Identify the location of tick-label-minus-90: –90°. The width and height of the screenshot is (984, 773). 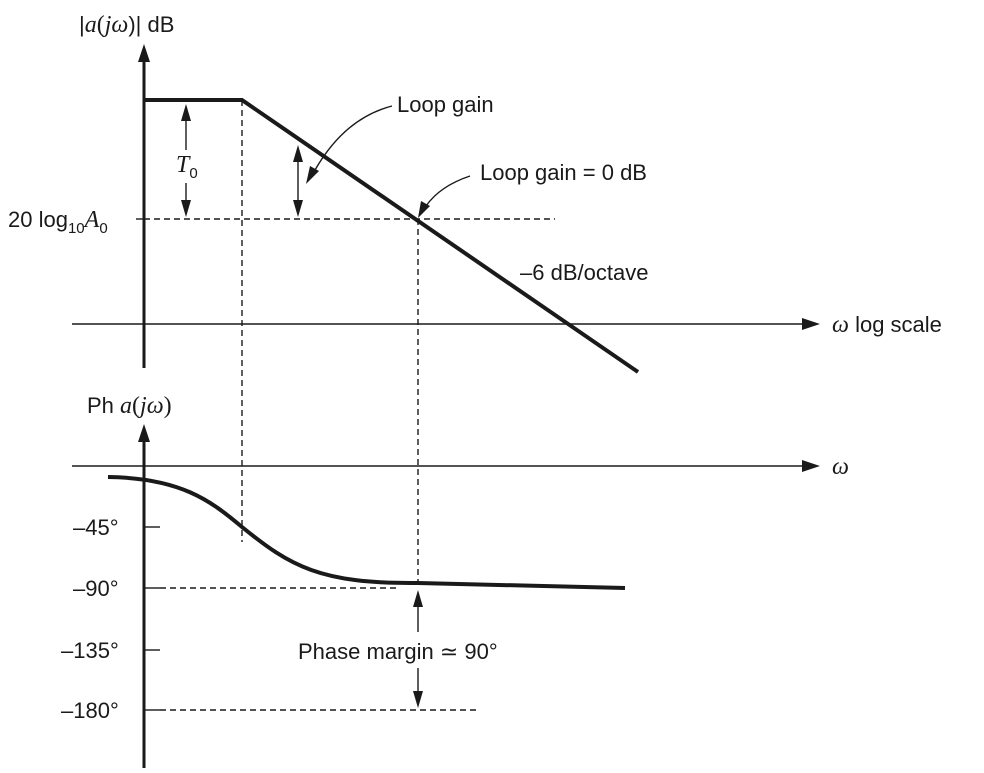
(96, 588).